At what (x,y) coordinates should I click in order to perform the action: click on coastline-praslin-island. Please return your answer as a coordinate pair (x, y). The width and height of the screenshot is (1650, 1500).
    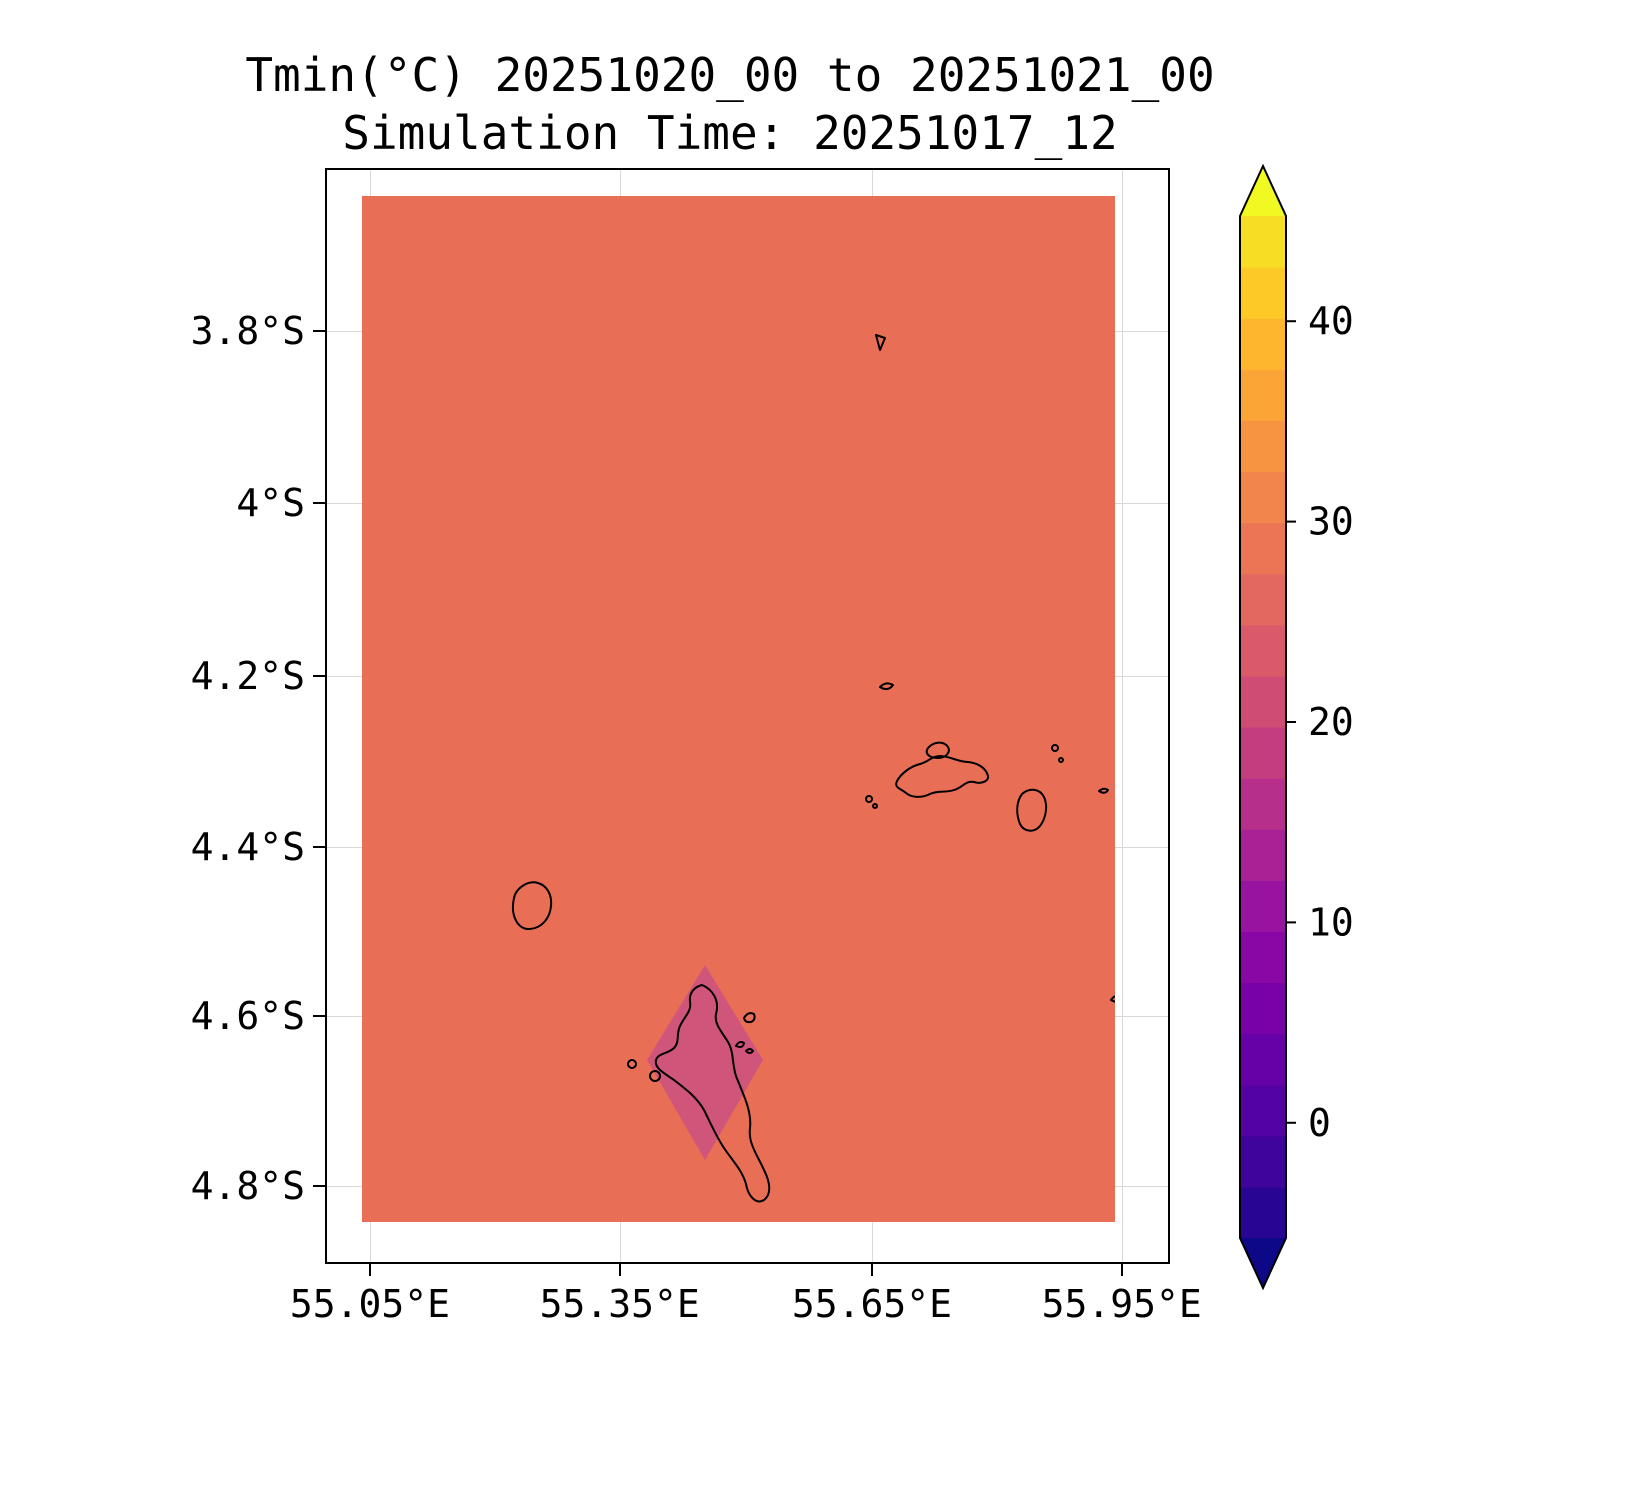
    Looking at the image, I should click on (942, 776).